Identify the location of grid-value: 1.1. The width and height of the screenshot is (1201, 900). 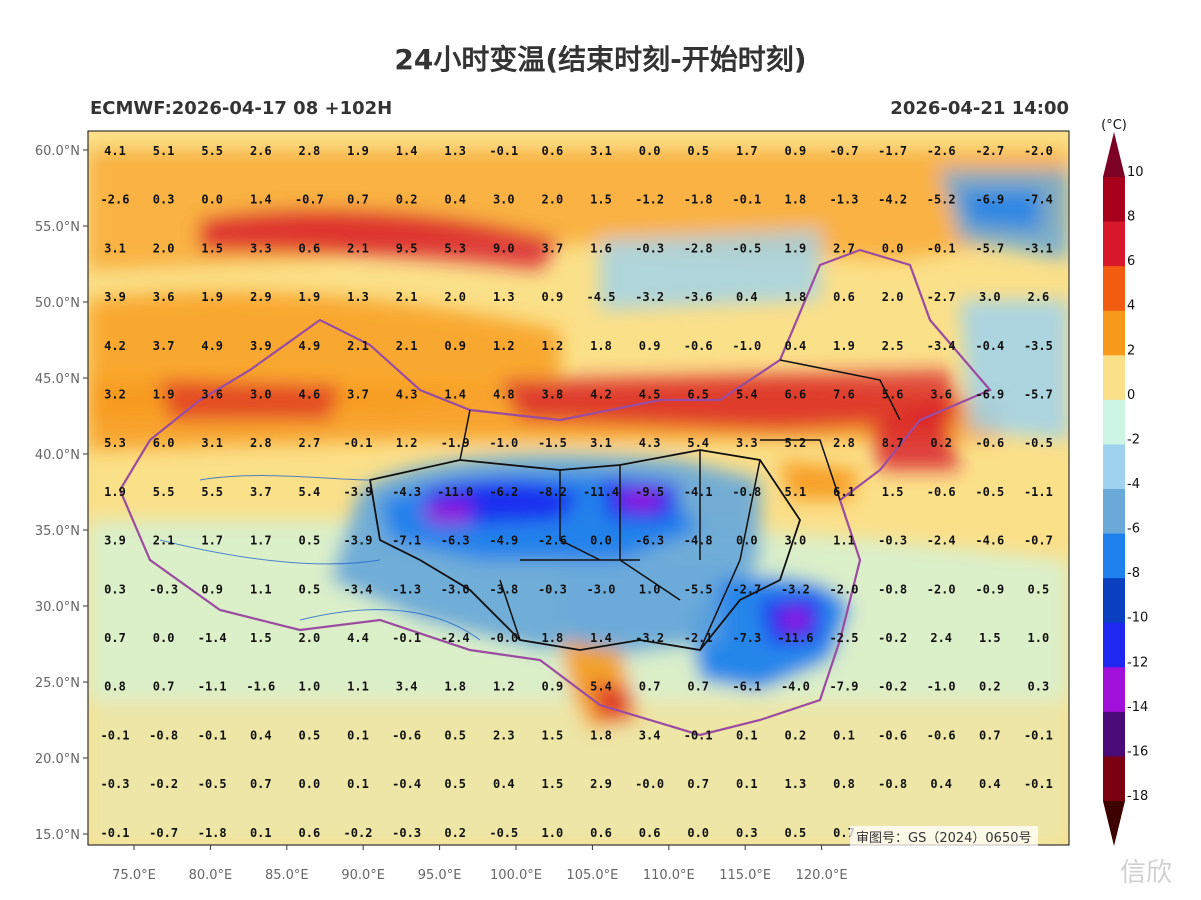
(358, 687).